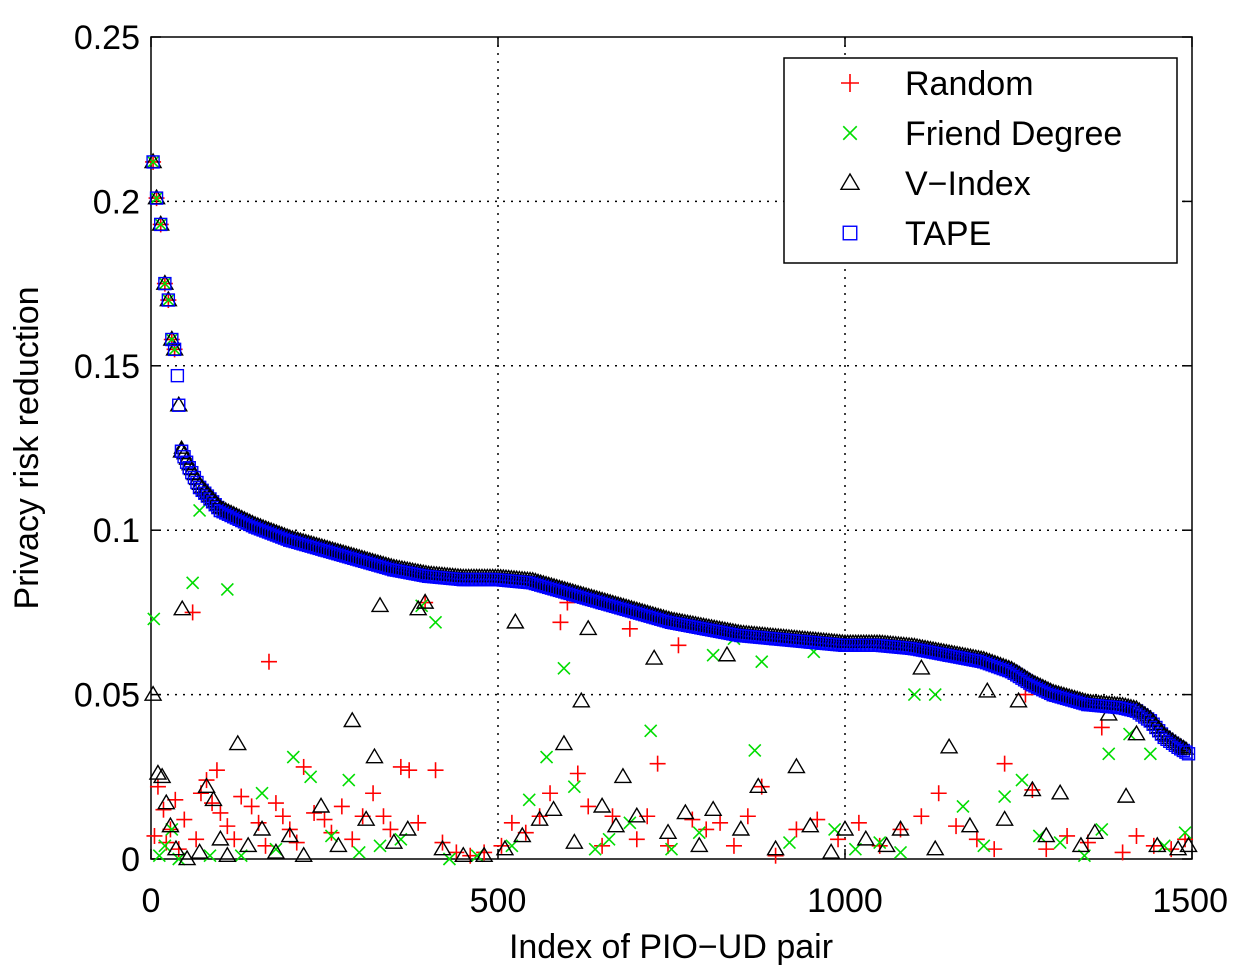 The height and width of the screenshot is (966, 1257). Describe the element at coordinates (107, 367) in the screenshot. I see `y-tick-label: 0.15` at that location.